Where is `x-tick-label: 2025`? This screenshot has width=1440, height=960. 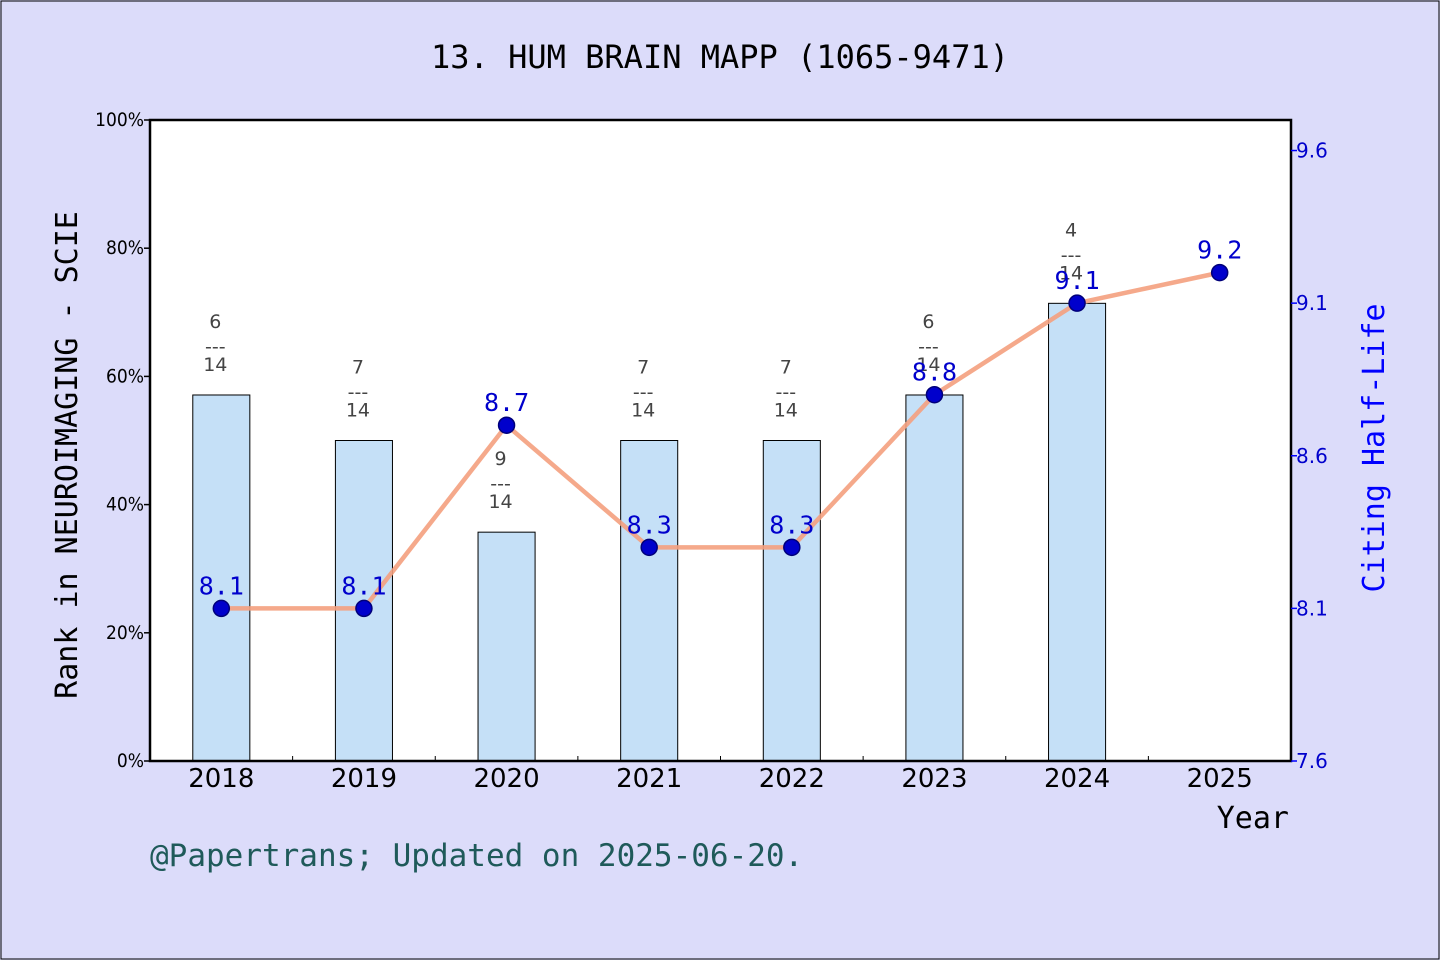
x-tick-label: 2025 is located at coordinates (1220, 779).